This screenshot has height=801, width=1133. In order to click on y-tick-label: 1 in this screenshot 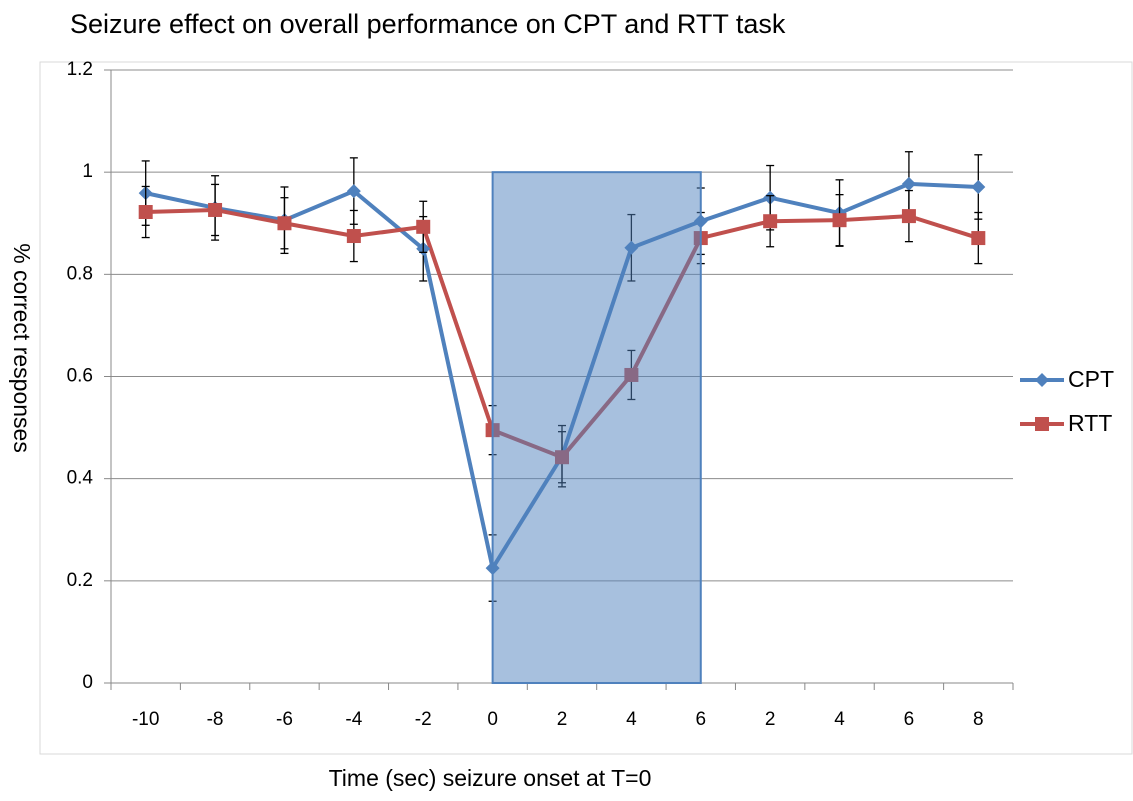, I will do `click(87, 171)`.